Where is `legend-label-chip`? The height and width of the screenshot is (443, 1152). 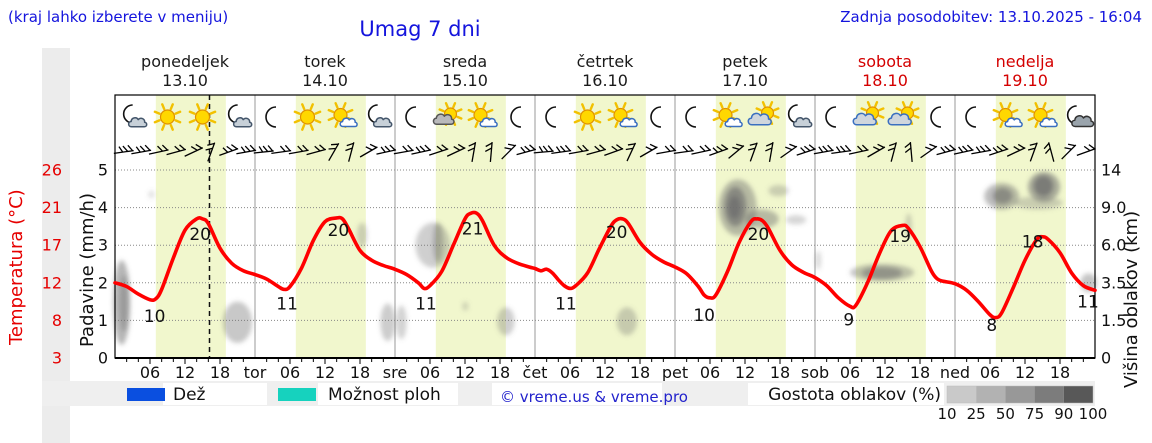
legend-label-chip is located at coordinates (846, 394).